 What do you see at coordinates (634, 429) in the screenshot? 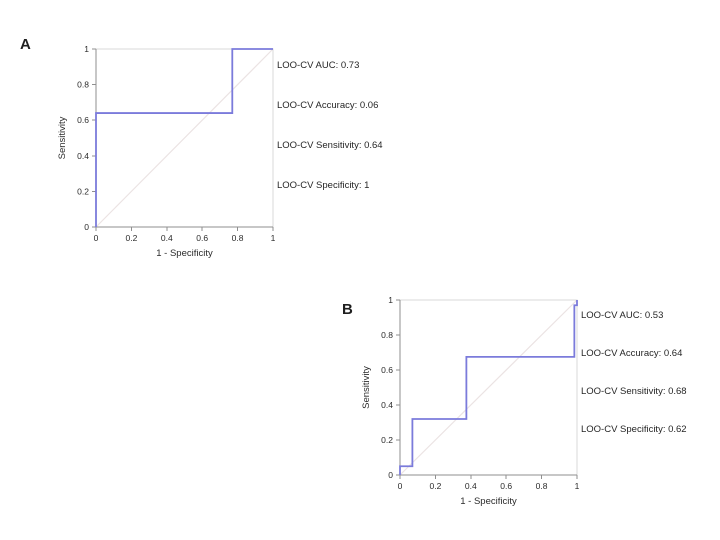
I see `stat-line-specificity: LOO-CV Specificity: 0.62` at bounding box center [634, 429].